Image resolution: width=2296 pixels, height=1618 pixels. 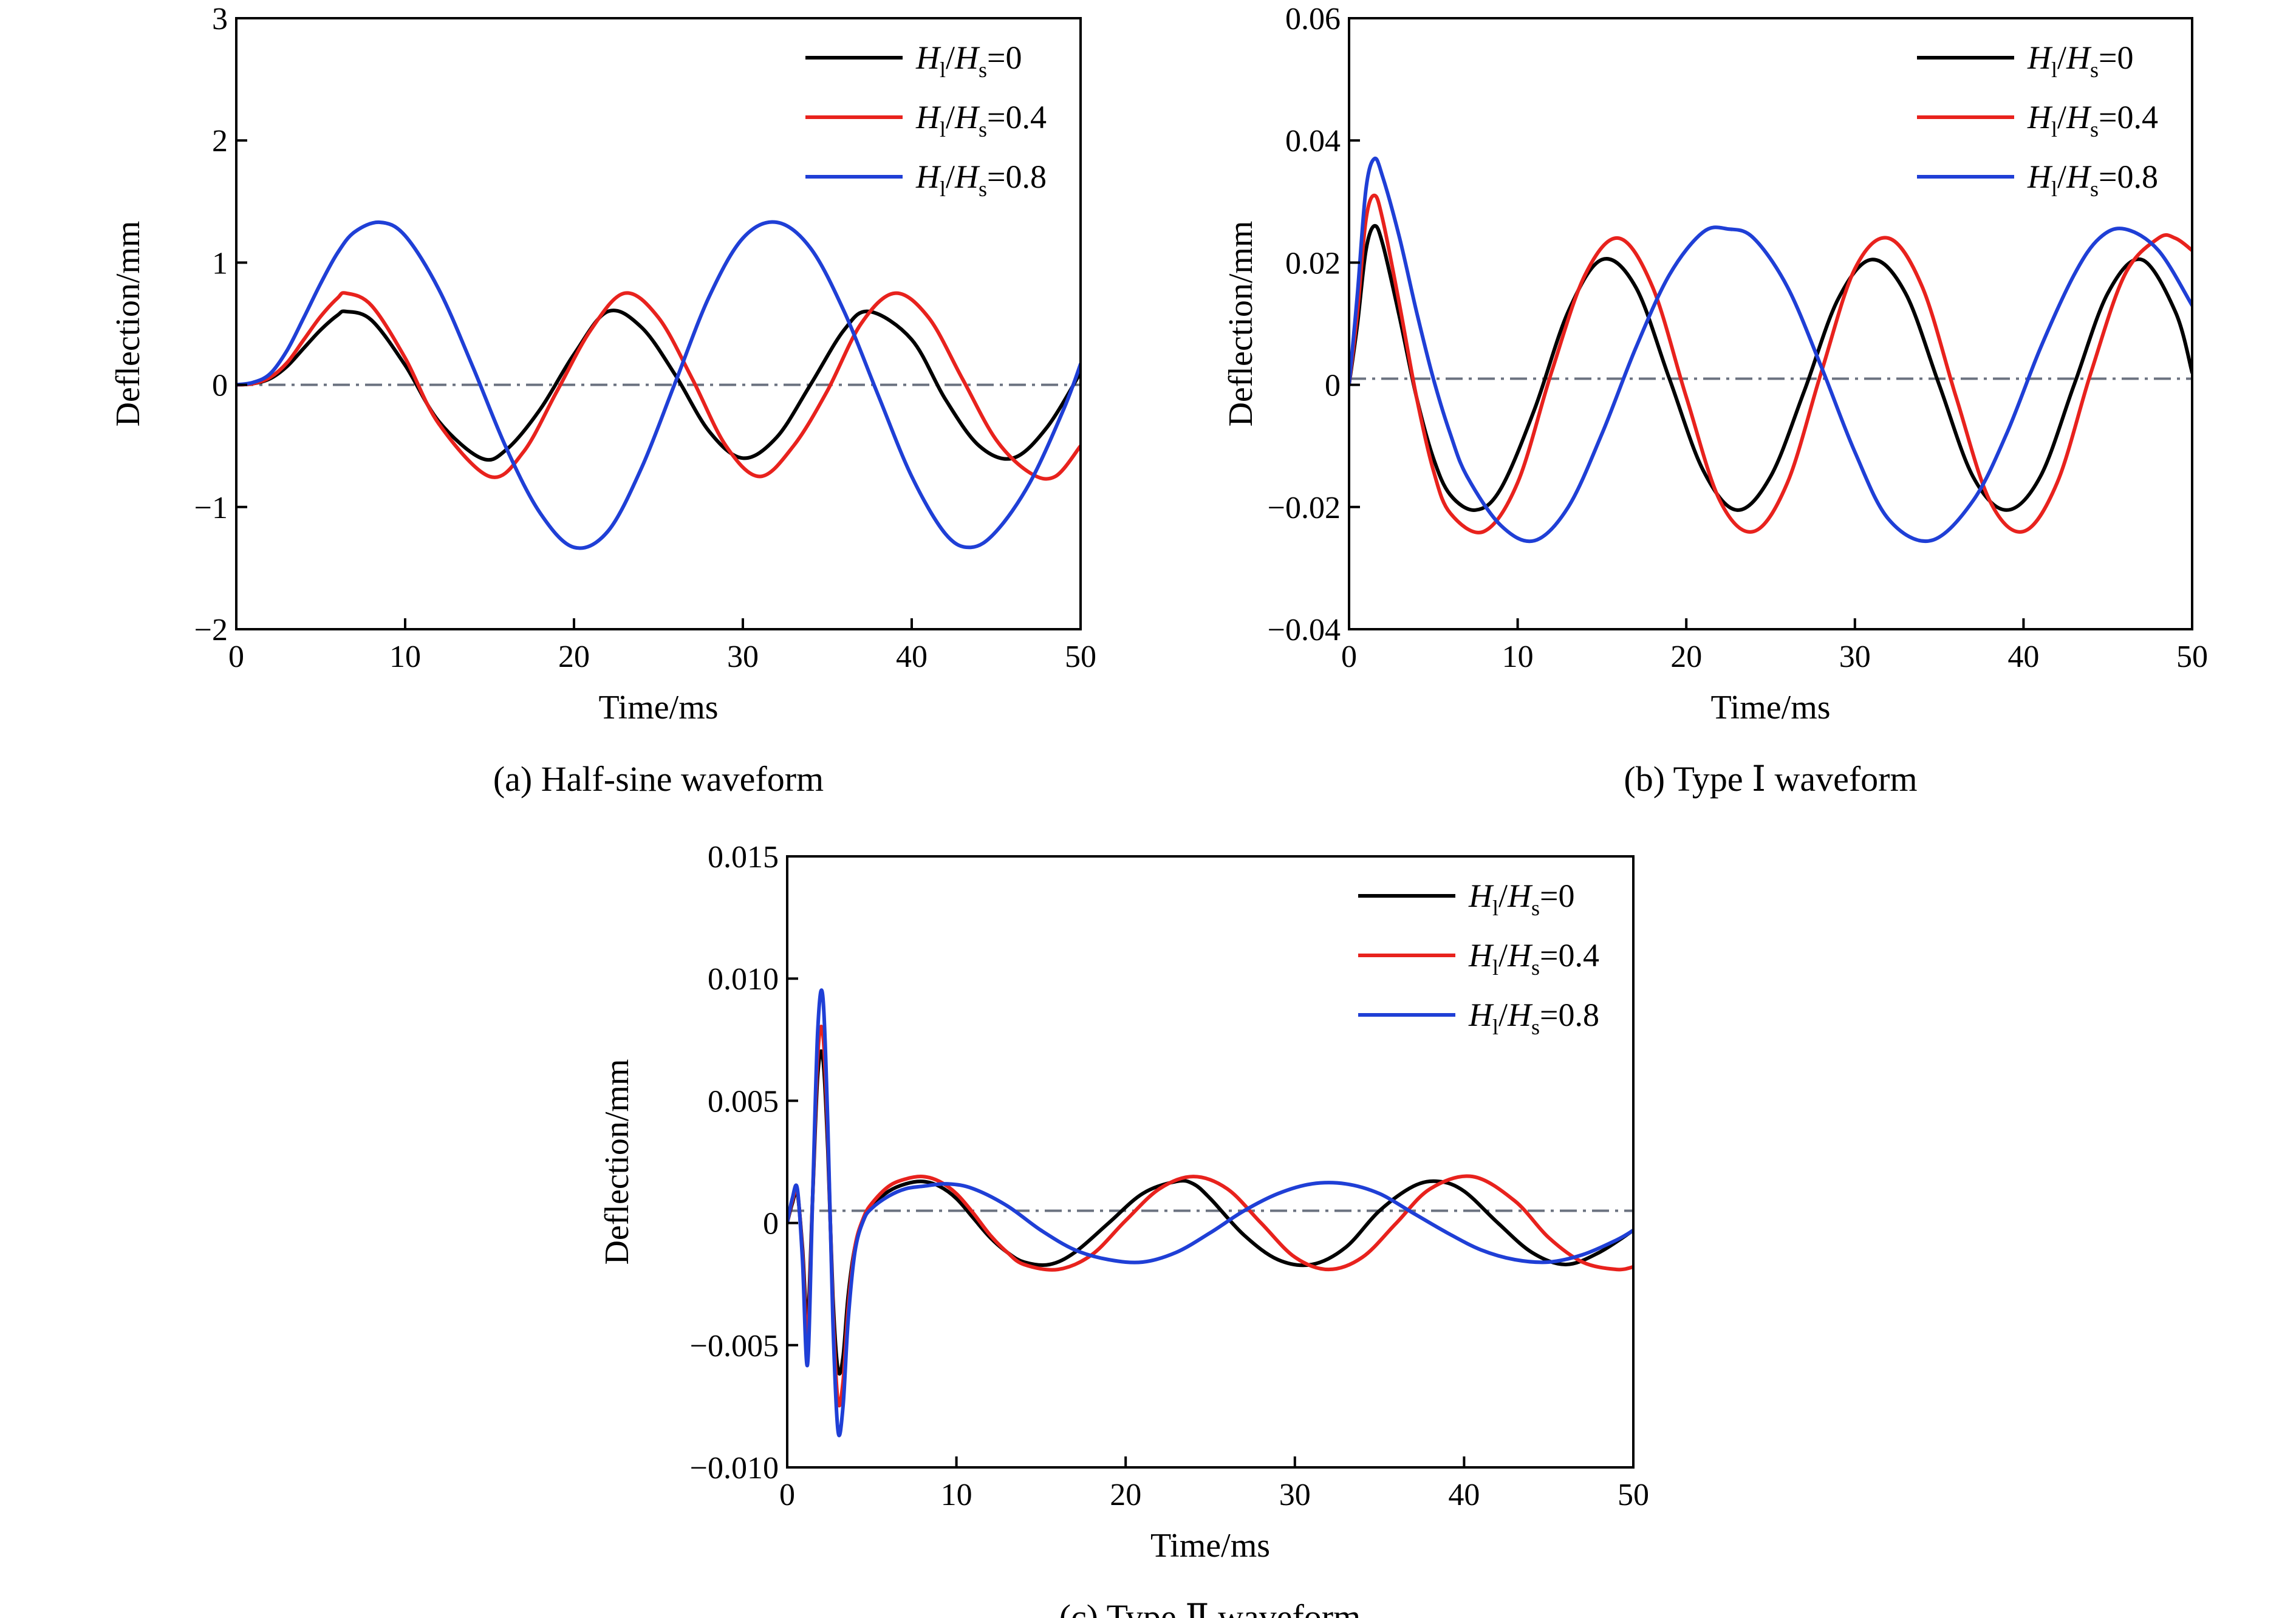 What do you see at coordinates (734, 1469) in the screenshot?
I see `y-tick-label: −0.010` at bounding box center [734, 1469].